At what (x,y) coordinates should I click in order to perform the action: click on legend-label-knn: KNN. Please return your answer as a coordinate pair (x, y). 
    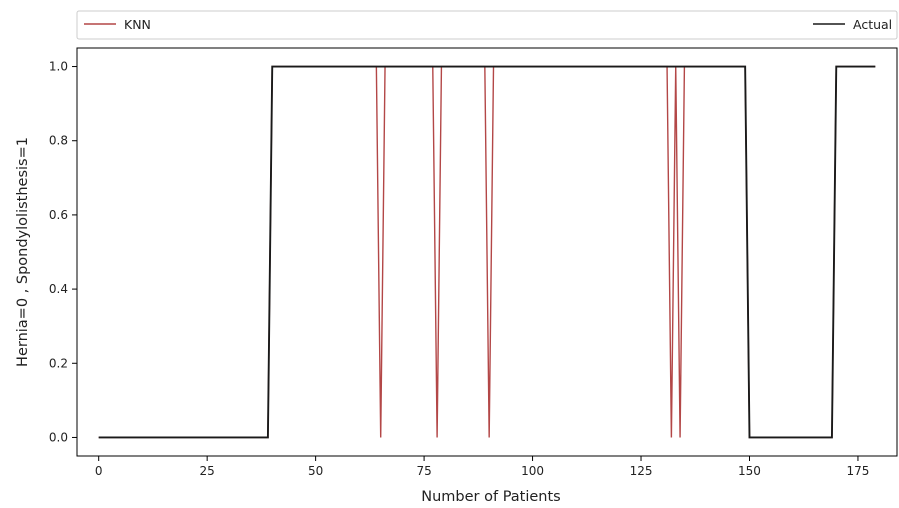
    Looking at the image, I should click on (137, 24).